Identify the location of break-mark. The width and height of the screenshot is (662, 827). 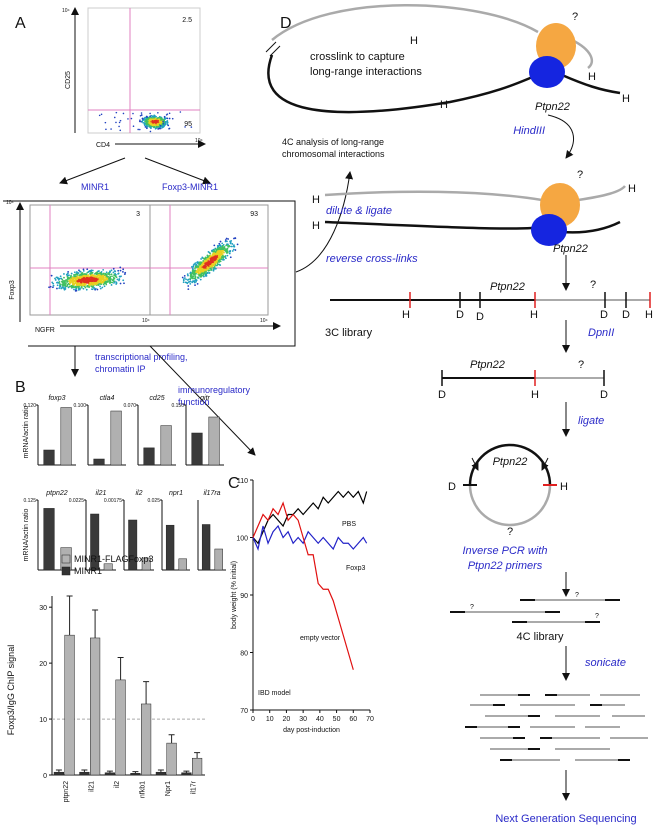
(271, 47).